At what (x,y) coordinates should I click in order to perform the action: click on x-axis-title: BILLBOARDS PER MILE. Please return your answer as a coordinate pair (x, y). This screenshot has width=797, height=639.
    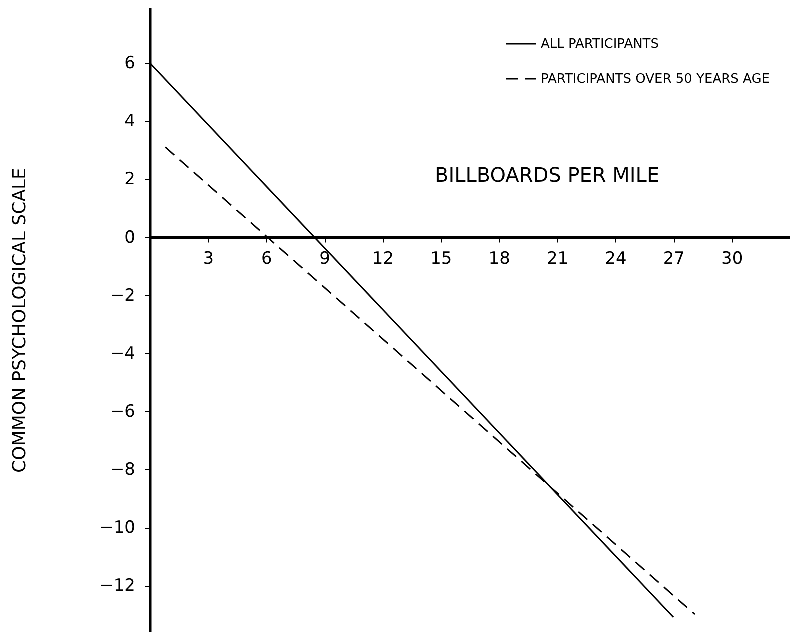
    Looking at the image, I should click on (547, 174).